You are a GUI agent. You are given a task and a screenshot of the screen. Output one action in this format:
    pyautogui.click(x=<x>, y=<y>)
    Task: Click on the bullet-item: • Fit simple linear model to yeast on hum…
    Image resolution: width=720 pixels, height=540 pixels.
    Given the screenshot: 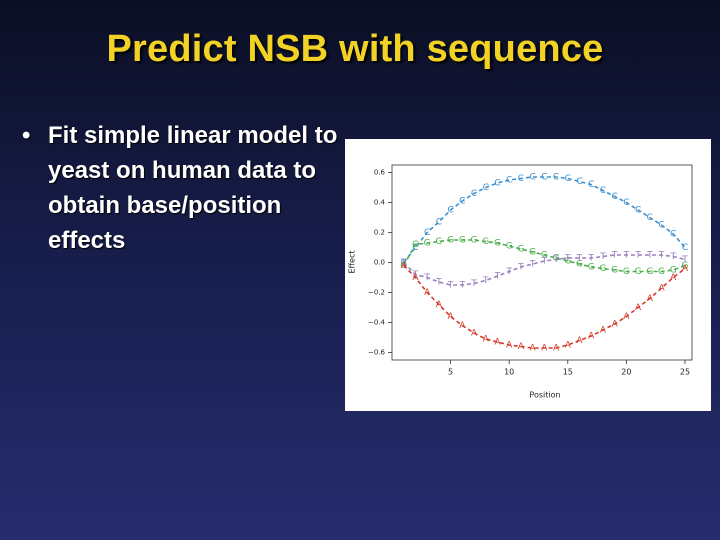 What is the action you would take?
    pyautogui.click(x=187, y=188)
    